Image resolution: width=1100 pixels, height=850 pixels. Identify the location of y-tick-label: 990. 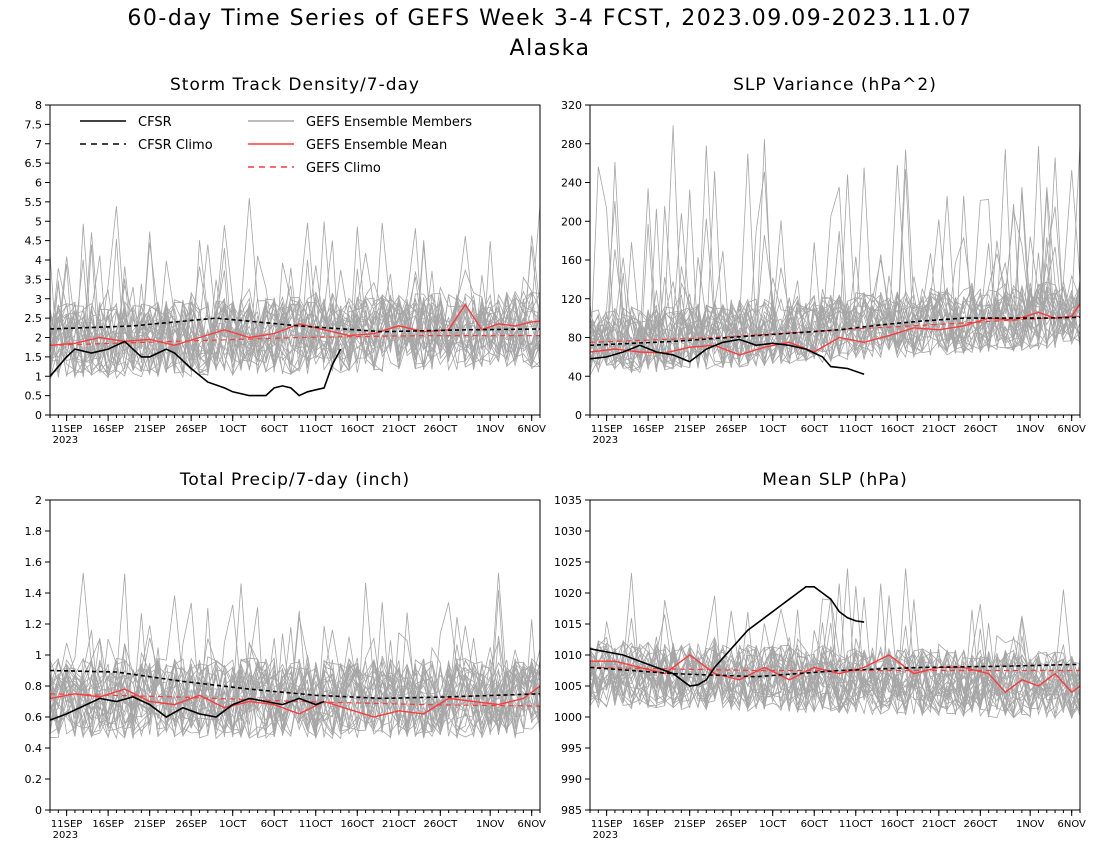
(571, 779).